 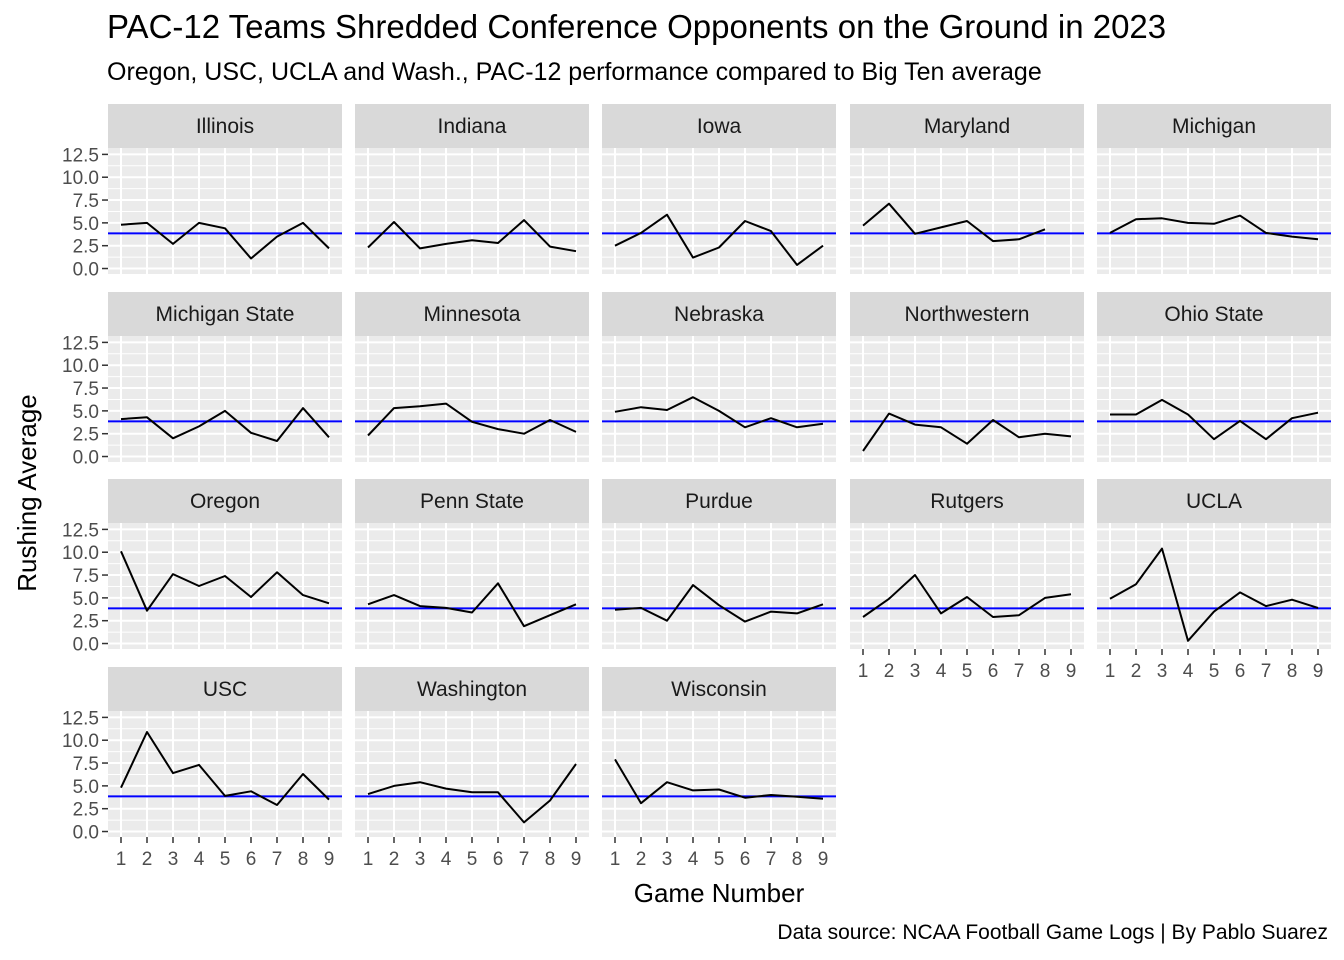 What do you see at coordinates (225, 126) in the screenshot?
I see `facet-label: Illinois` at bounding box center [225, 126].